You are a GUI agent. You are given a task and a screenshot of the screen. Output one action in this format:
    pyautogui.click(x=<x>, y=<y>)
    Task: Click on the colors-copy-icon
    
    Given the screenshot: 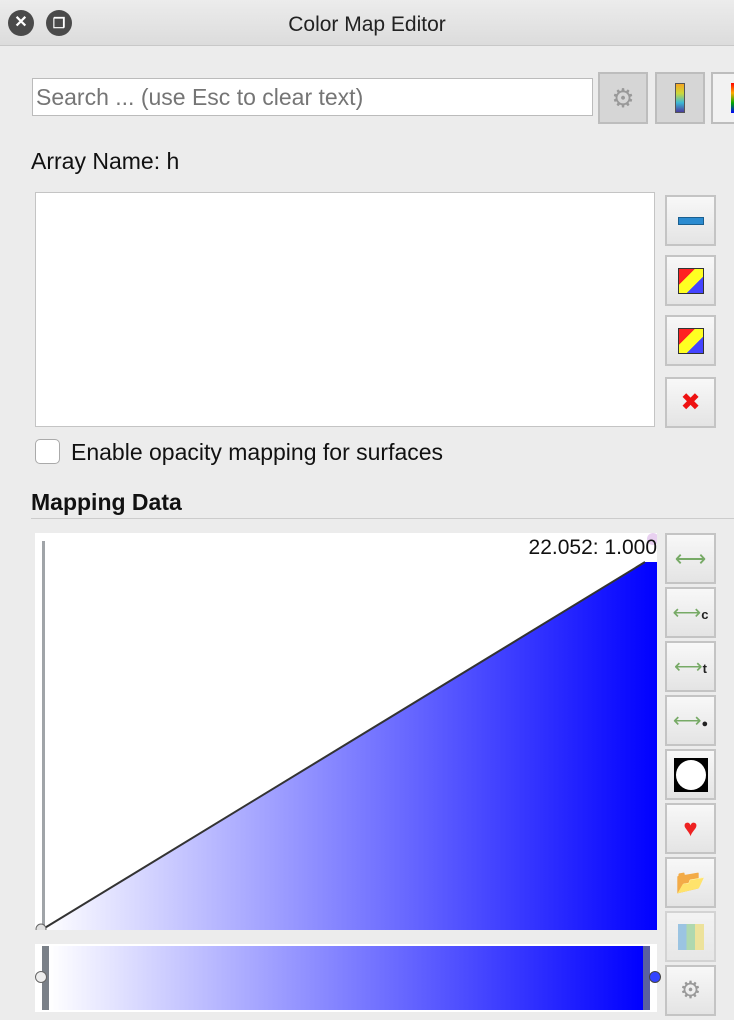 What is the action you would take?
    pyautogui.click(x=690, y=280)
    